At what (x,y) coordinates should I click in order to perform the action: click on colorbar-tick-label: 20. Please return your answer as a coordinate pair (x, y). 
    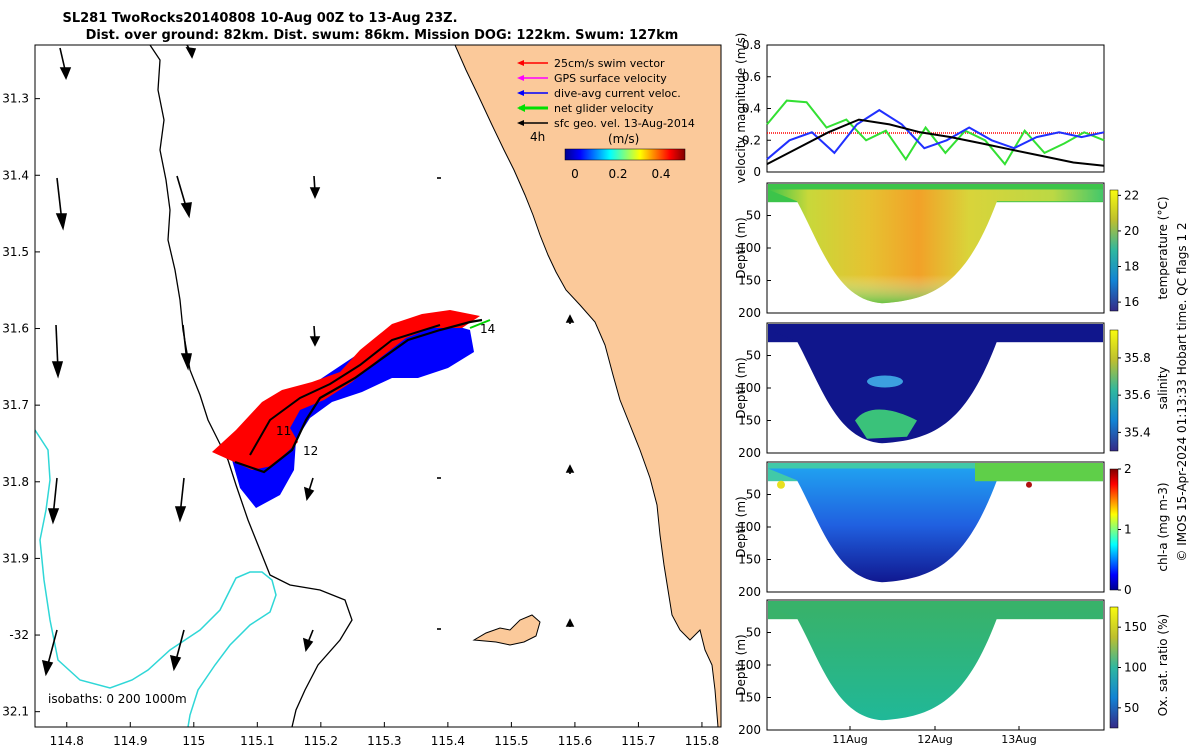
    Looking at the image, I should click on (1131, 231).